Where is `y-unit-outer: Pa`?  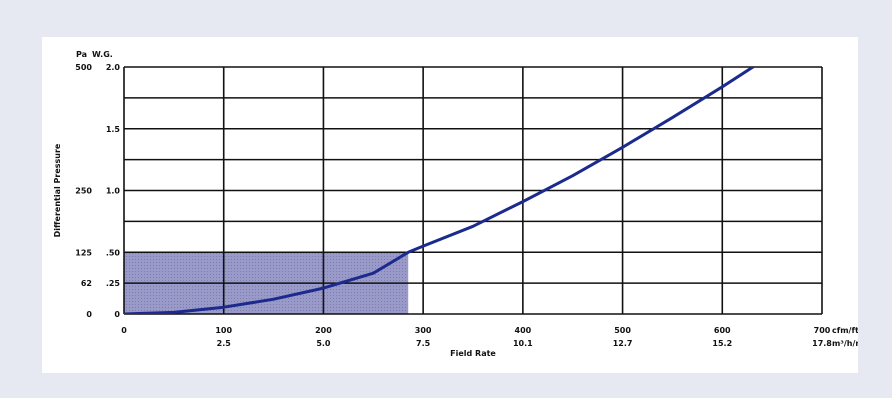 y-unit-outer: Pa is located at coordinates (81, 54).